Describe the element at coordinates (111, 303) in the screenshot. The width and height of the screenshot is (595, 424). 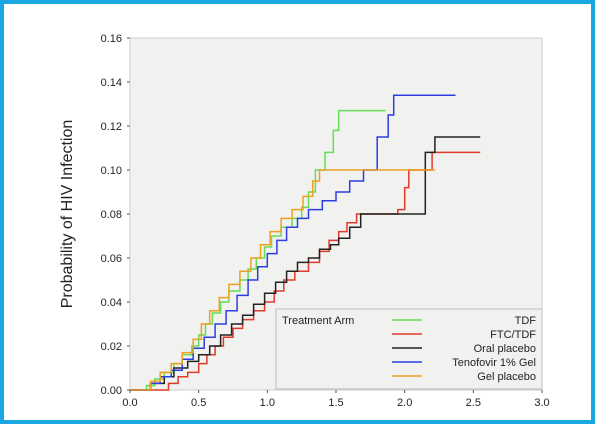
I see `y-tick-label: 0.04` at that location.